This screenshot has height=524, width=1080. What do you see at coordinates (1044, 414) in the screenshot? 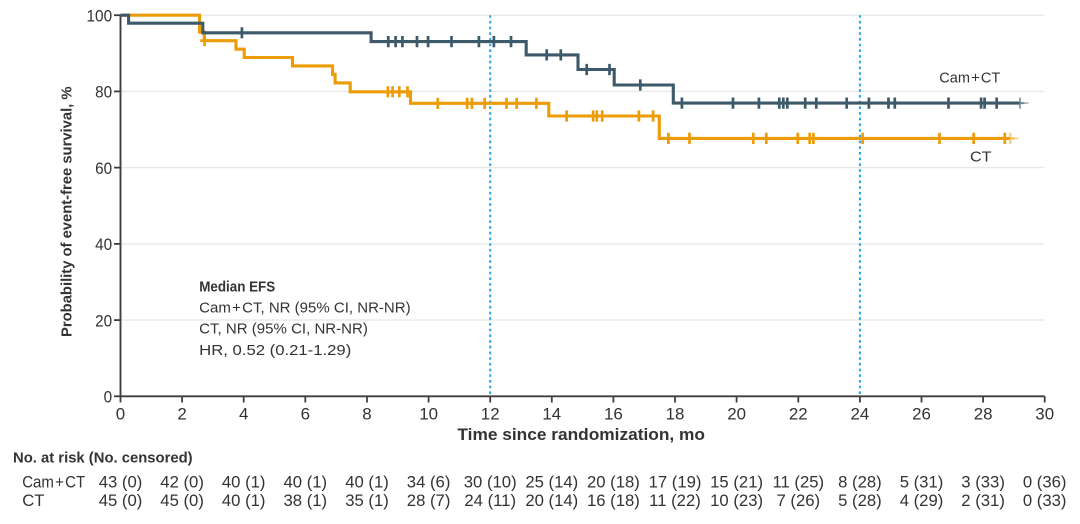
I see `svg-text: 30` at bounding box center [1044, 414].